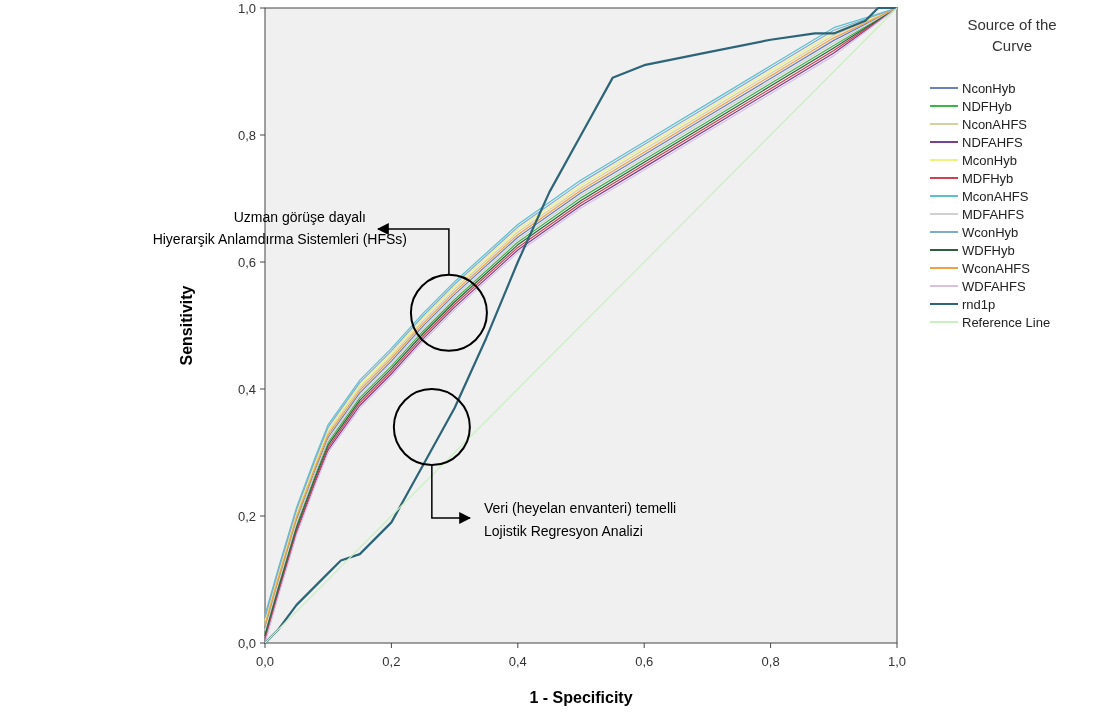  Describe the element at coordinates (996, 268) in the screenshot. I see `legend-label: WconAHFS` at that location.